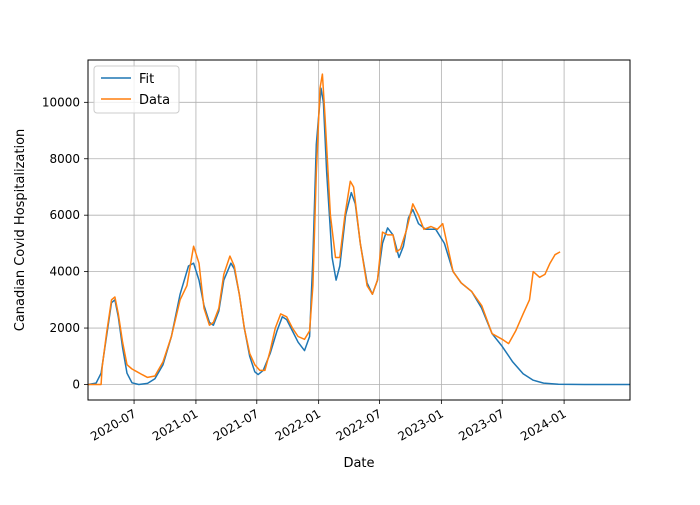 Image resolution: width=700 pixels, height=505 pixels. I want to click on x-axis-title: Date, so click(358, 463).